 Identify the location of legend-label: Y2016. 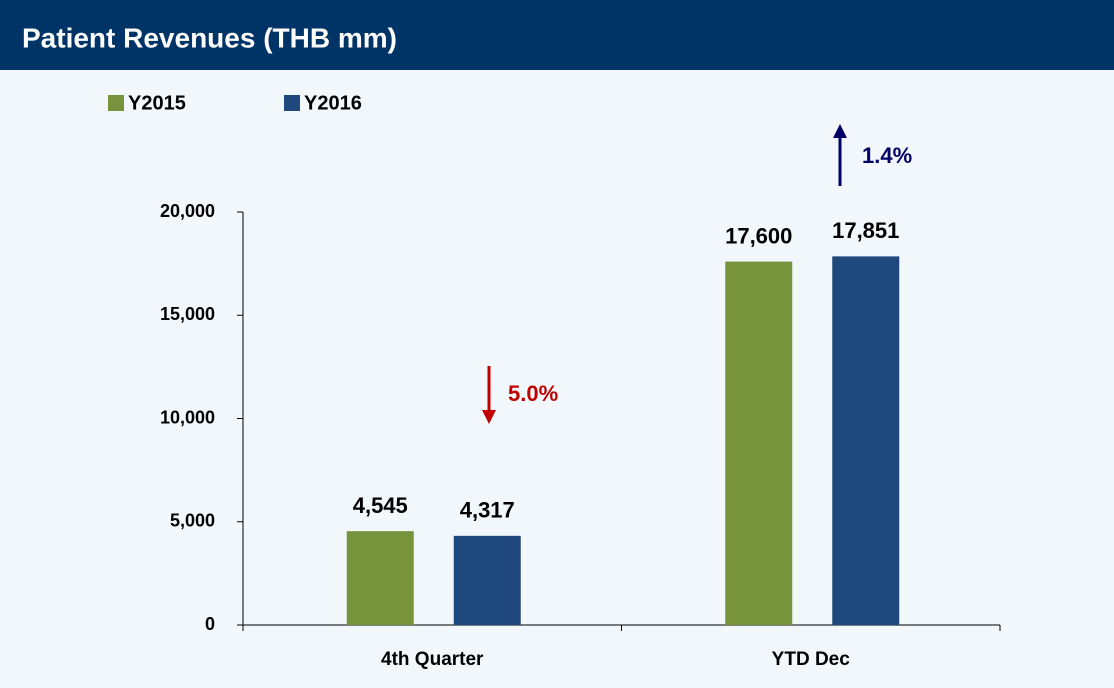
(333, 103).